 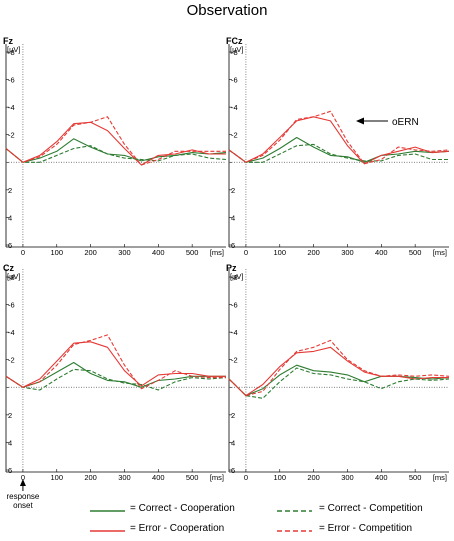 I want to click on onset-arrow-head, so click(x=22, y=482).